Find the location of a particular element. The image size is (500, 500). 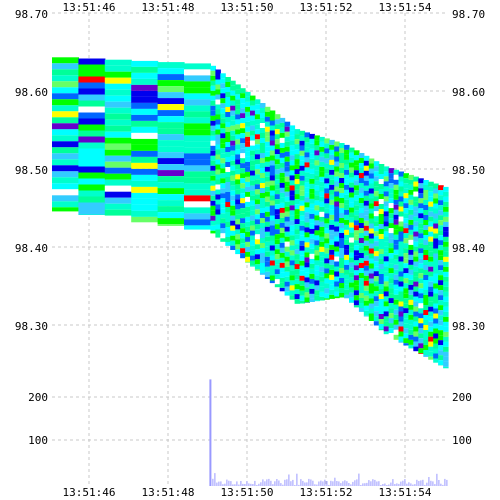

x-tick-bottom-13-51-54: 13:51:54 is located at coordinates (405, 492).